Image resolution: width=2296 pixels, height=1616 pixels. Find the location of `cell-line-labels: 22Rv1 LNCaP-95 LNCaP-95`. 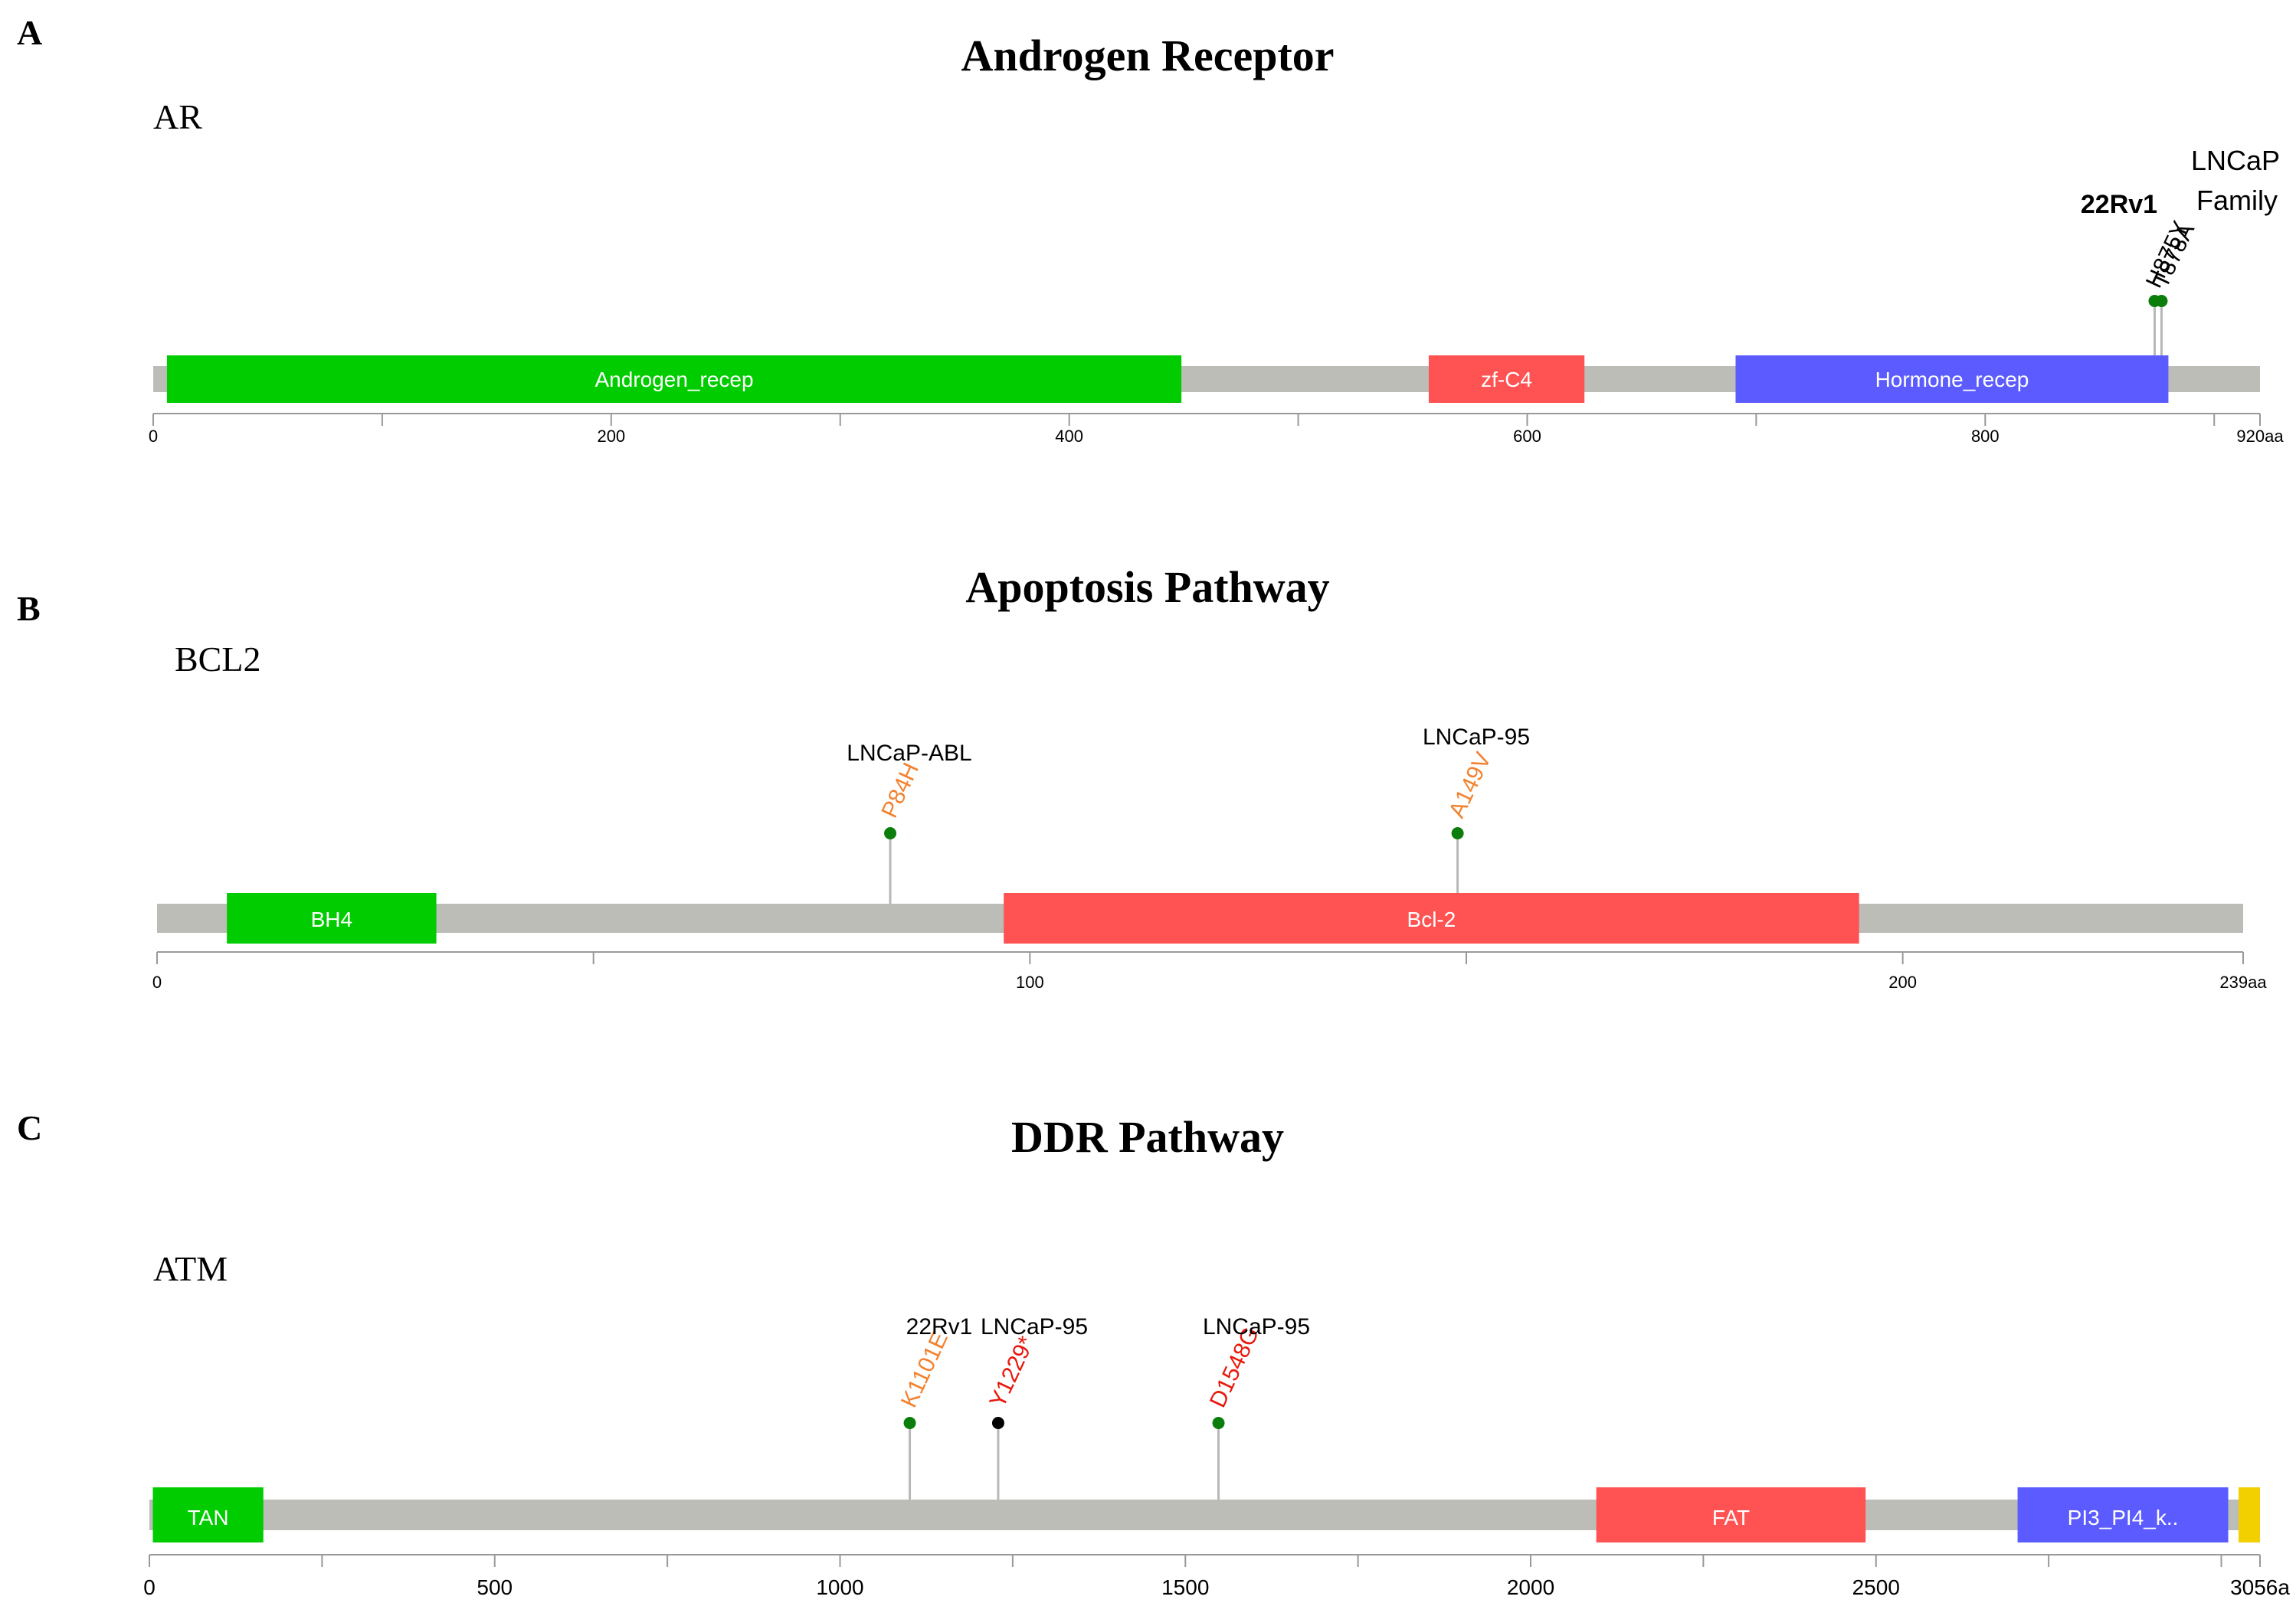

cell-line-labels: 22Rv1 LNCaP-95 LNCaP-95 is located at coordinates (1108, 1327).